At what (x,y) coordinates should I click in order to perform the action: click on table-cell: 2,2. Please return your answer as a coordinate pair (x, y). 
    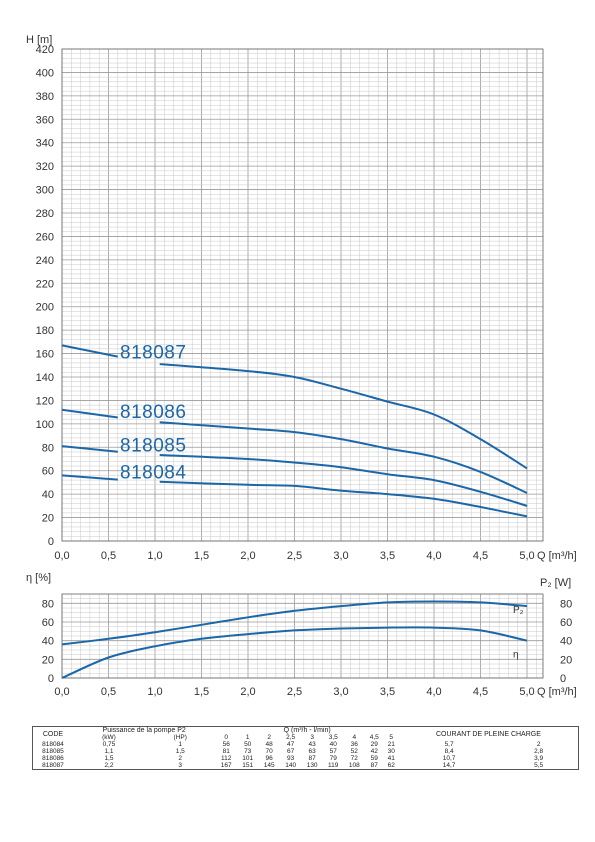
    Looking at the image, I should click on (108, 766).